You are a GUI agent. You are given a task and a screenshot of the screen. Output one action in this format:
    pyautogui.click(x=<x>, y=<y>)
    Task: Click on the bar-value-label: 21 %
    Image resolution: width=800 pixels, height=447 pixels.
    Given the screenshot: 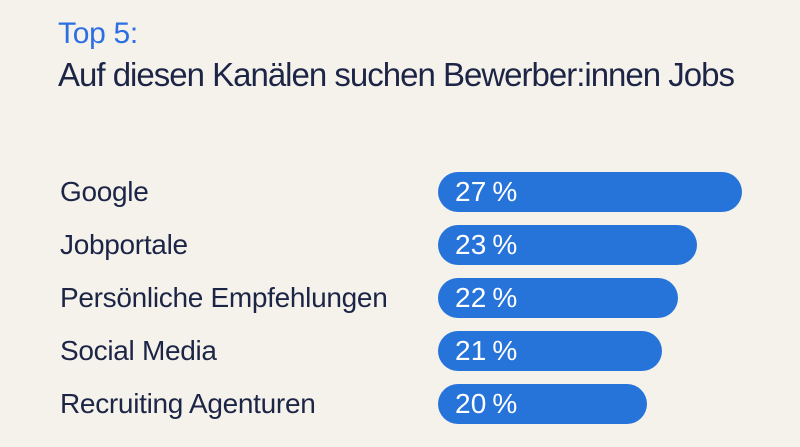 What is the action you would take?
    pyautogui.click(x=486, y=350)
    